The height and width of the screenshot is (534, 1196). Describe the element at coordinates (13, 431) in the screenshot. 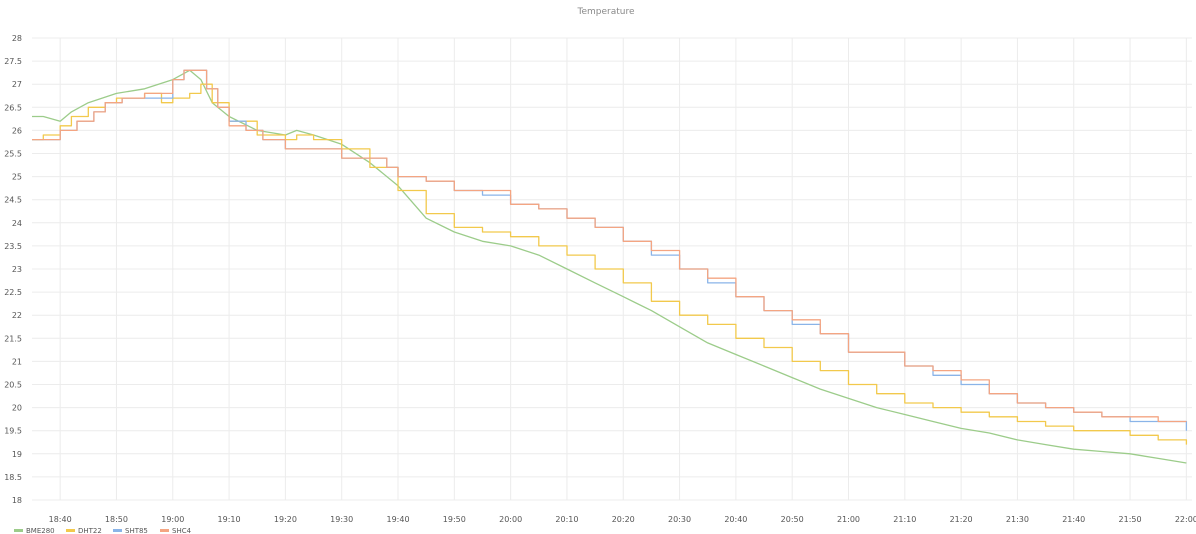

I see `y-tick-label: 19.5` at that location.